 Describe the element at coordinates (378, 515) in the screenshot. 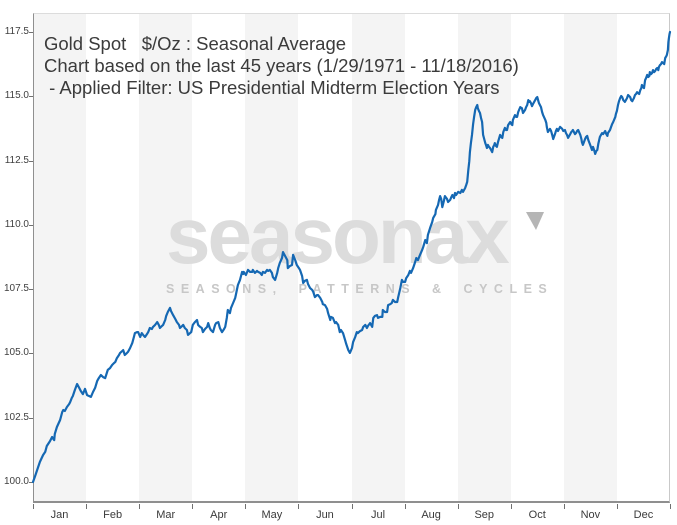

I see `month-label-jul: Jul` at that location.